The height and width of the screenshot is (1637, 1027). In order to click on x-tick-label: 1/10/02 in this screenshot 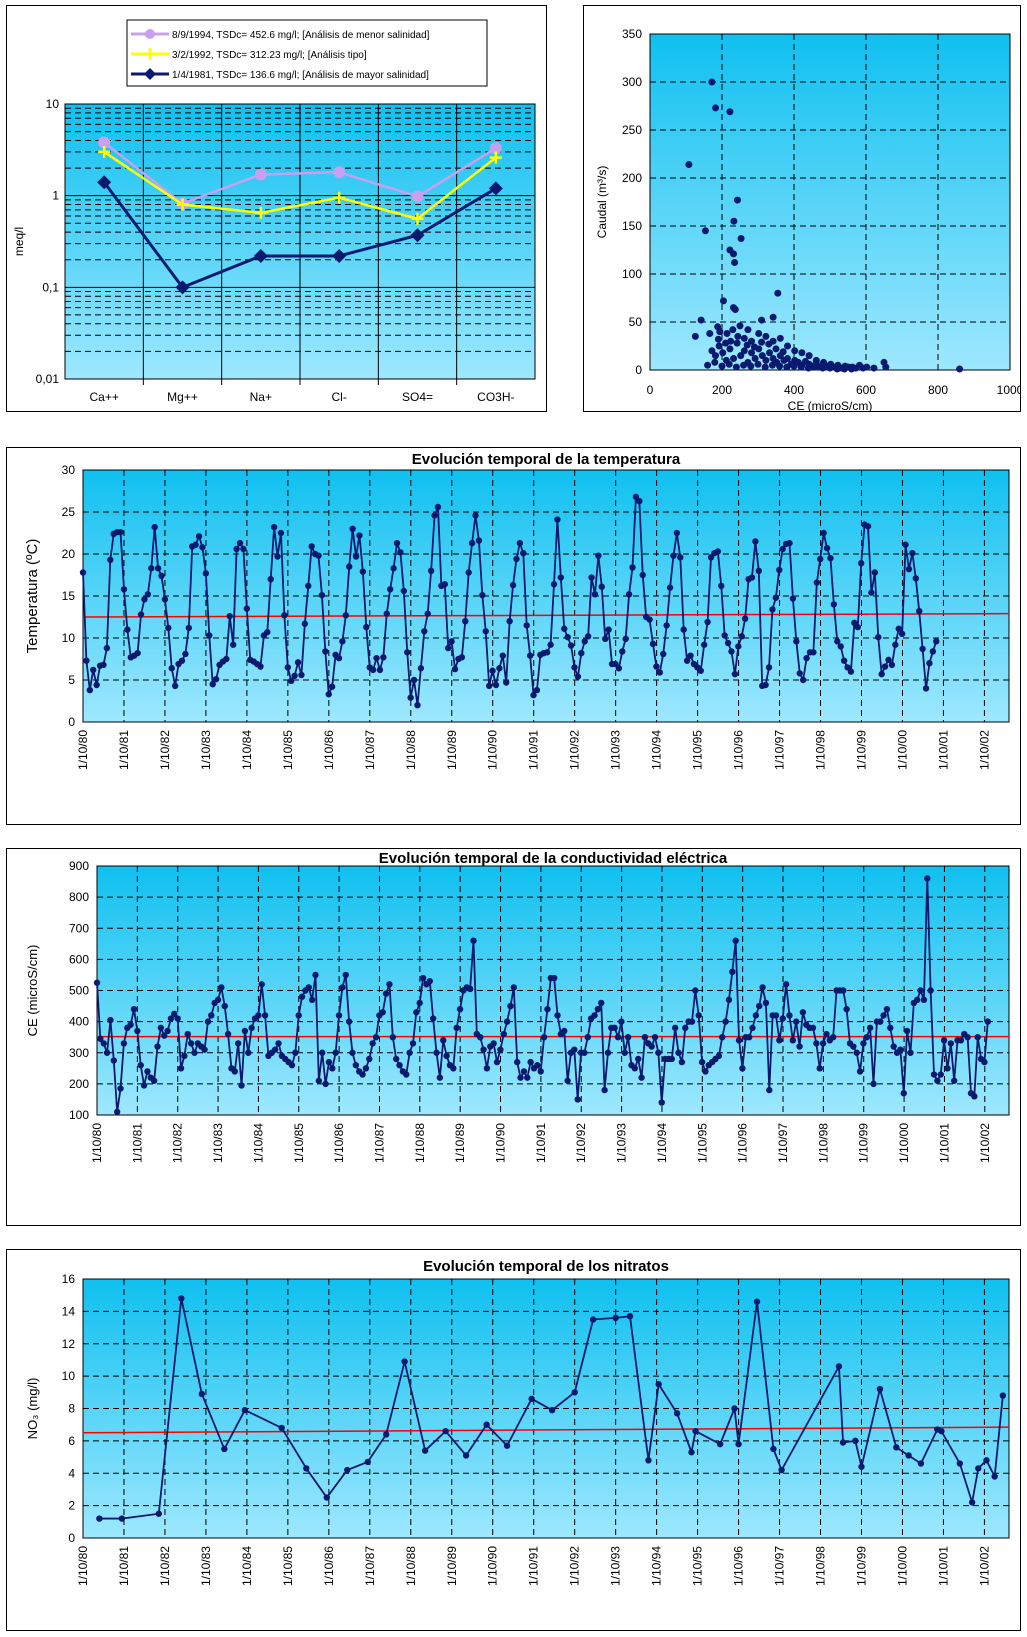, I will do `click(985, 1143)`.